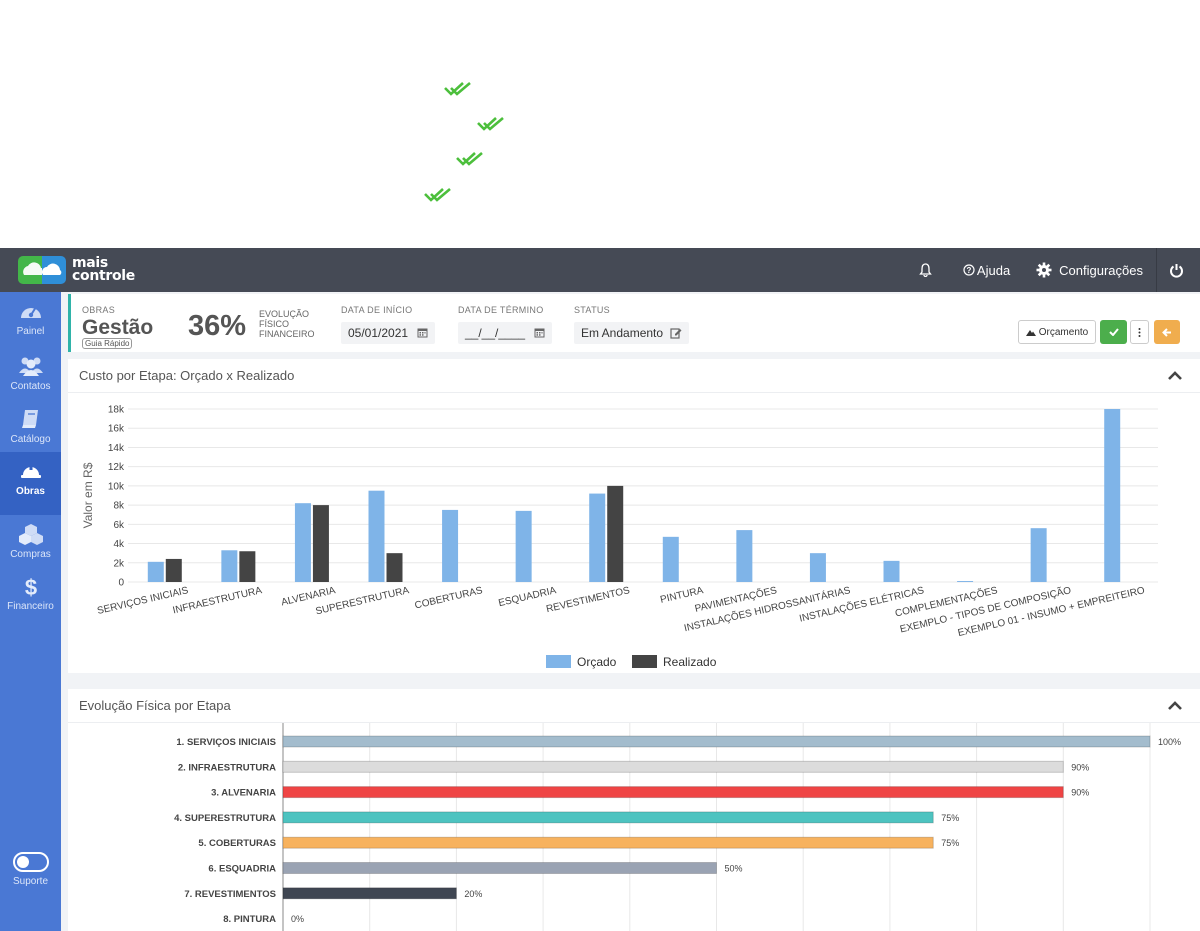  Describe the element at coordinates (30, 312) in the screenshot. I see `dashboard-icon` at that location.